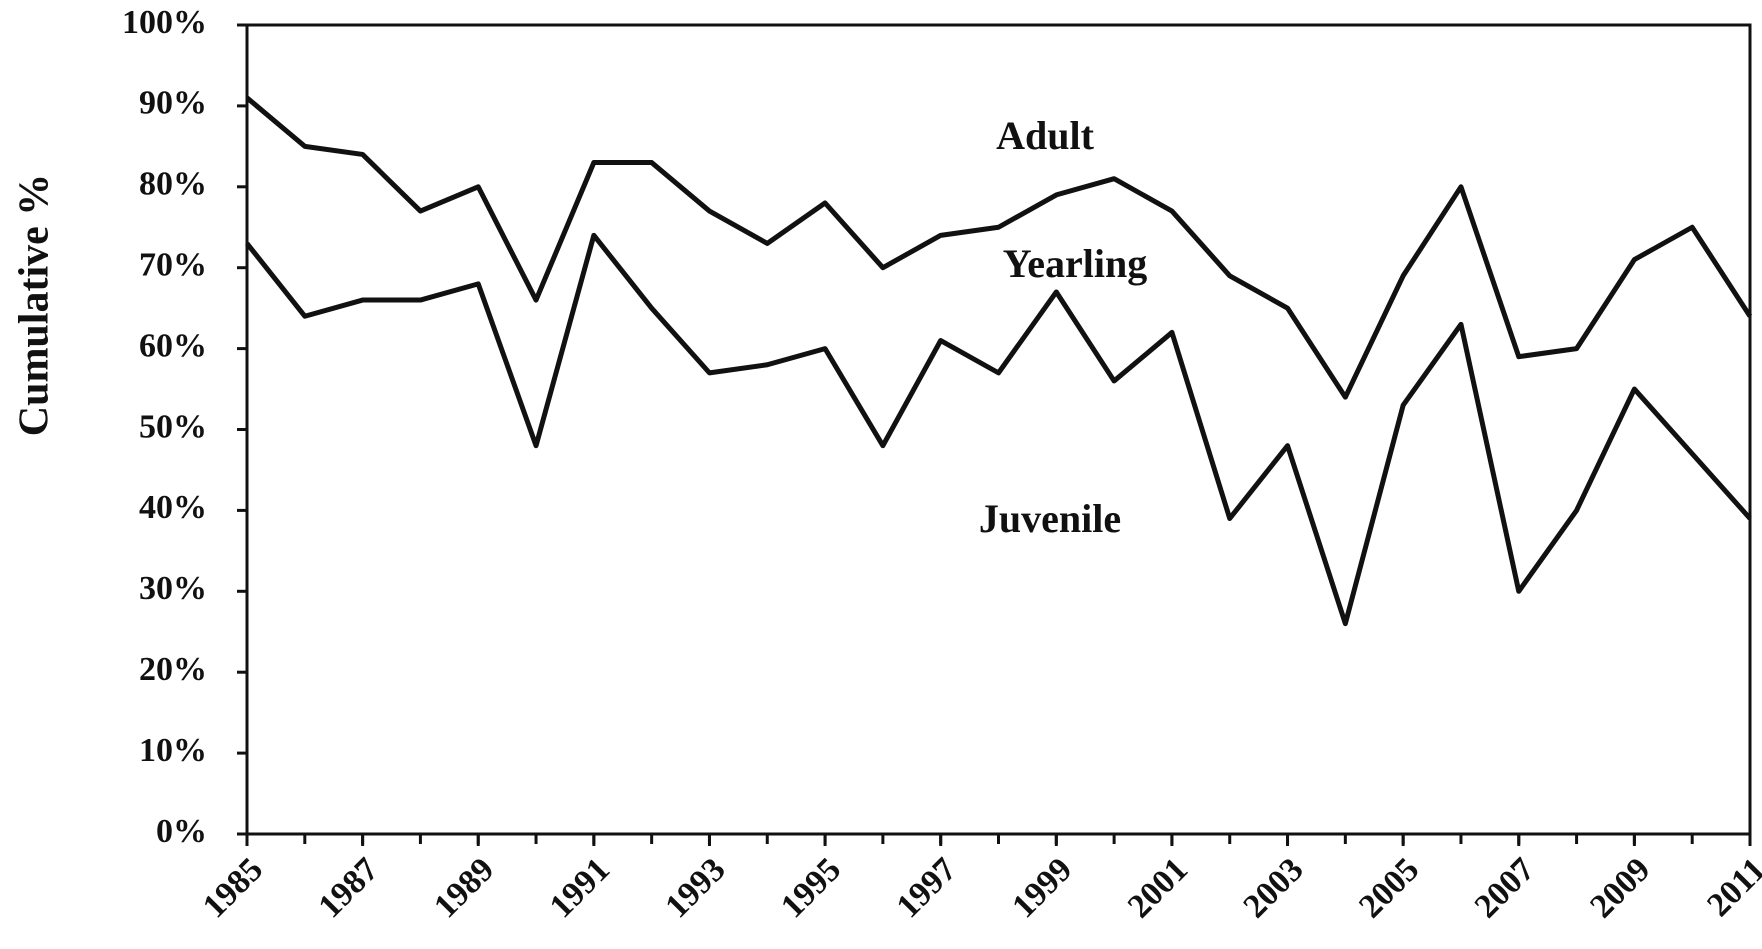 Image resolution: width=1762 pixels, height=949 pixels. Describe the element at coordinates (1042, 888) in the screenshot. I see `x-tick-label: 1999` at that location.